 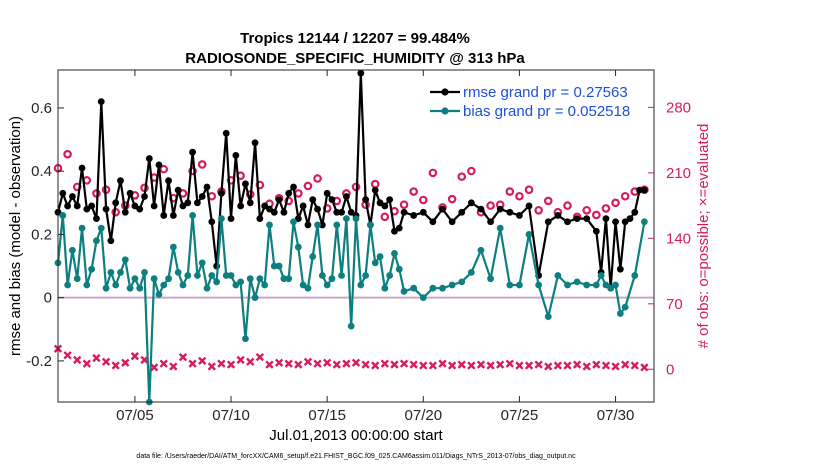 What do you see at coordinates (678, 173) in the screenshot?
I see `y-tick-label-right: 210` at bounding box center [678, 173].